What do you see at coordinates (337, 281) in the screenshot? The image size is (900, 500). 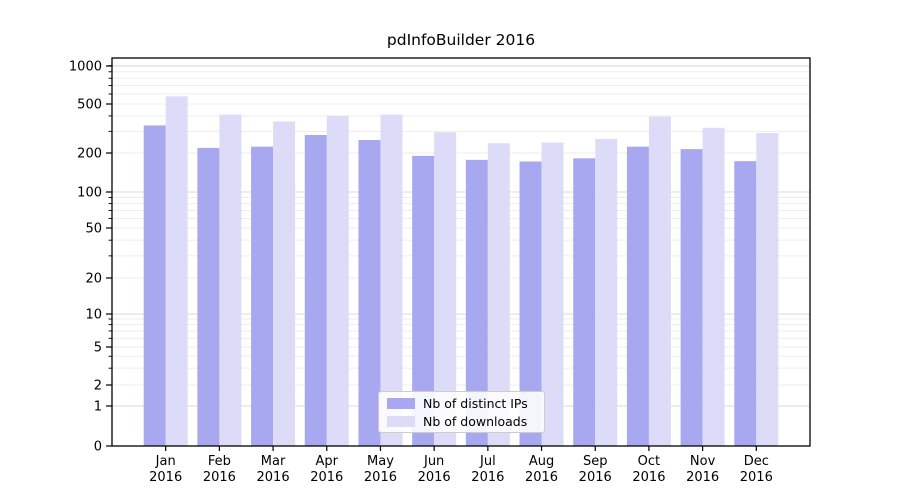 I see `bar-downloads-apr` at bounding box center [337, 281].